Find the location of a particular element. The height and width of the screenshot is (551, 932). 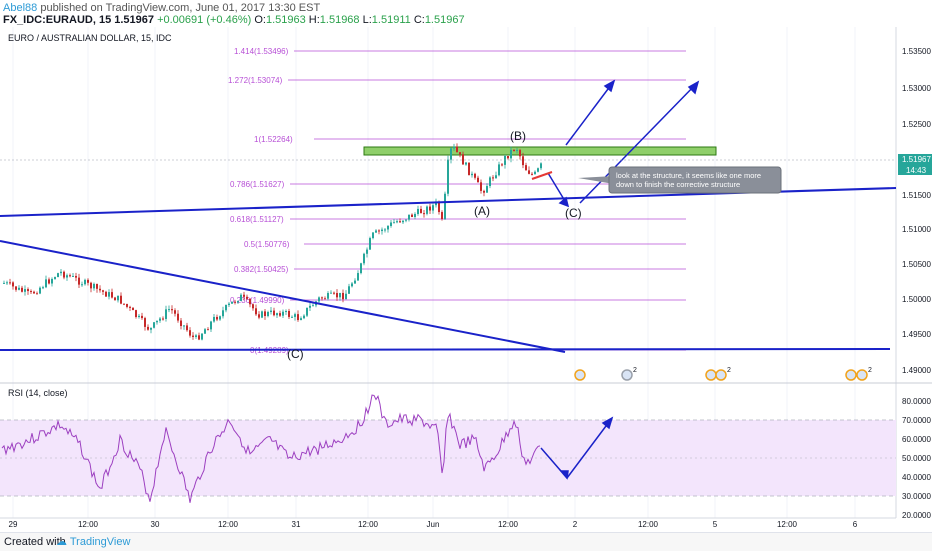

last-price: 1.51967 is located at coordinates (134, 20).